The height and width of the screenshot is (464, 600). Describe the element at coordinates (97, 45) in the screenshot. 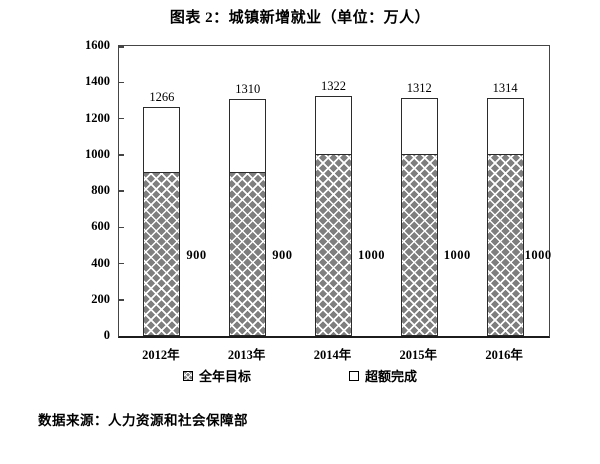

I see `y-tick-label: 1600` at that location.